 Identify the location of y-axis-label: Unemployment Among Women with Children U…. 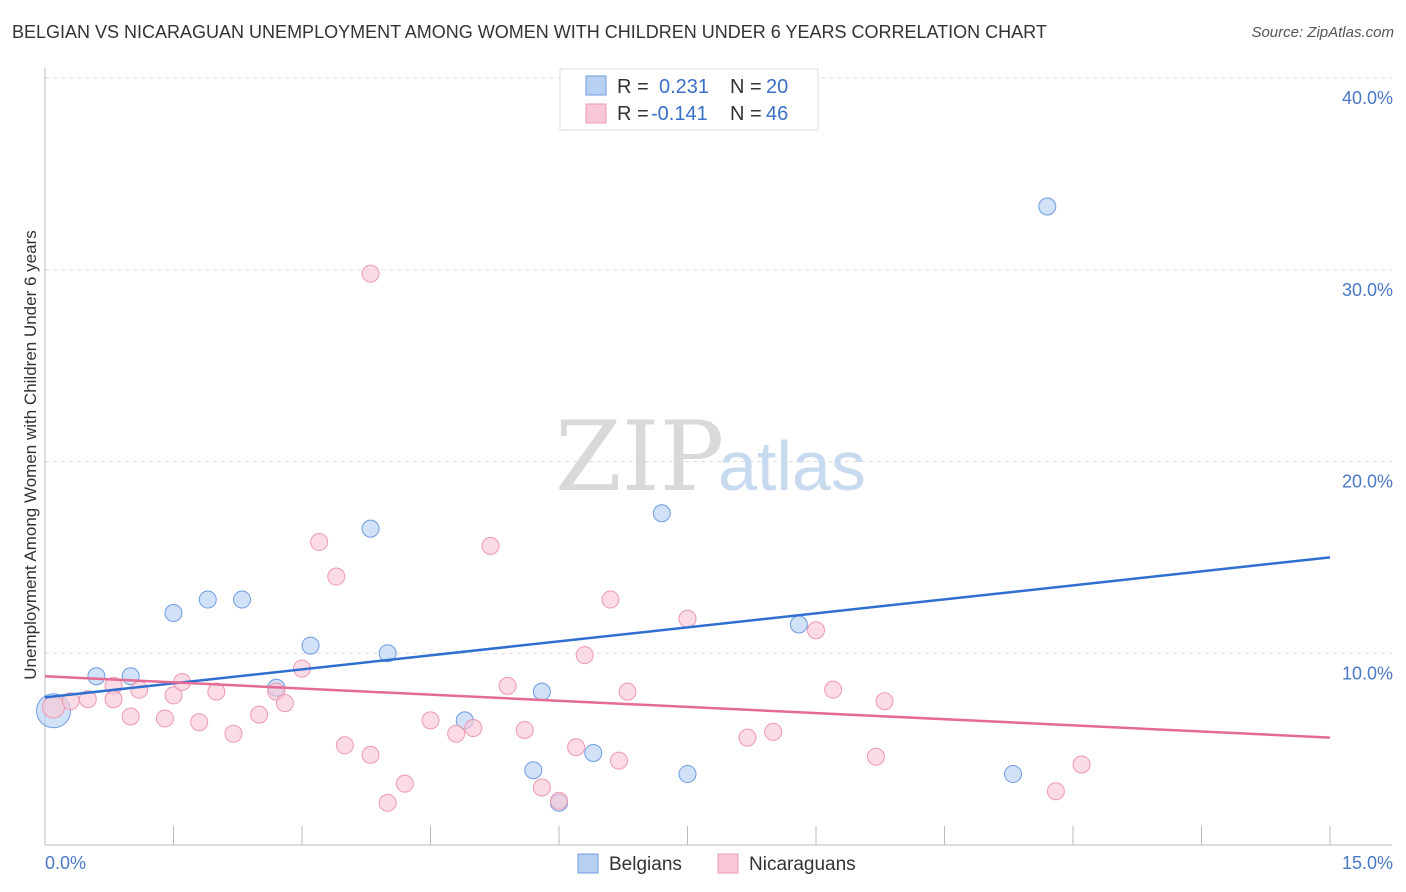
(30, 454).